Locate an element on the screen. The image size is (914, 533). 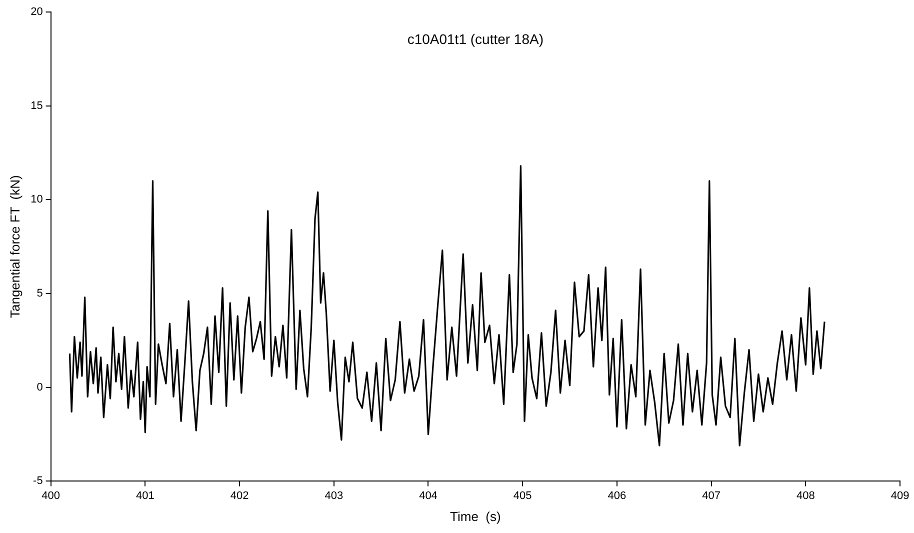
y-axis-title: Tangential force FT (kN) is located at coordinates (14, 246).